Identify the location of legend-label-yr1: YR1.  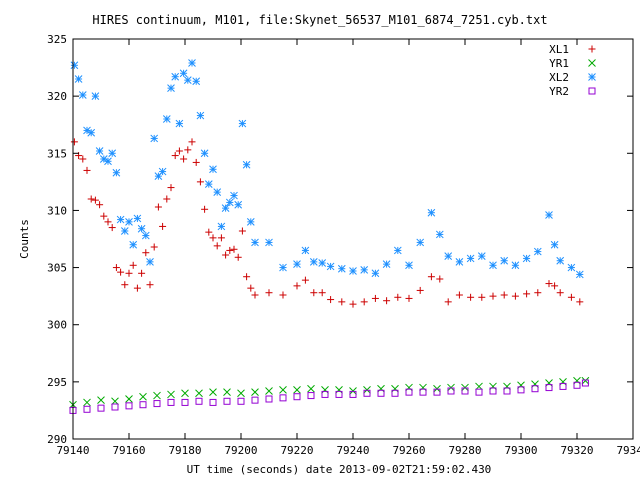
(559, 63).